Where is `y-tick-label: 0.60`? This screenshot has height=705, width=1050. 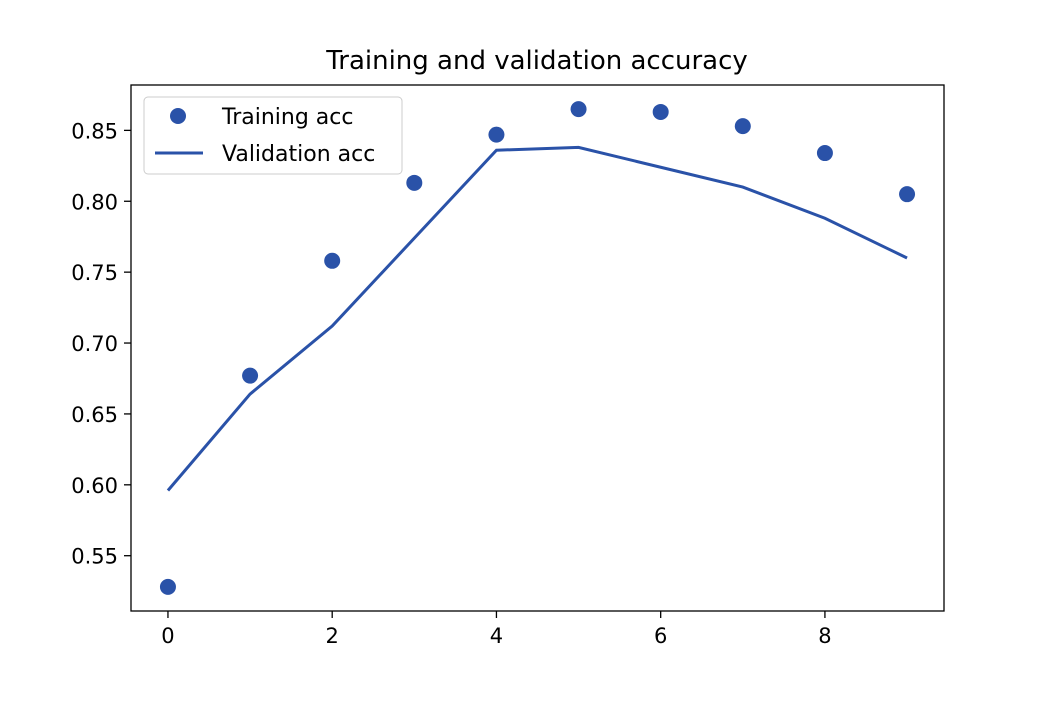 y-tick-label: 0.60 is located at coordinates (94, 486).